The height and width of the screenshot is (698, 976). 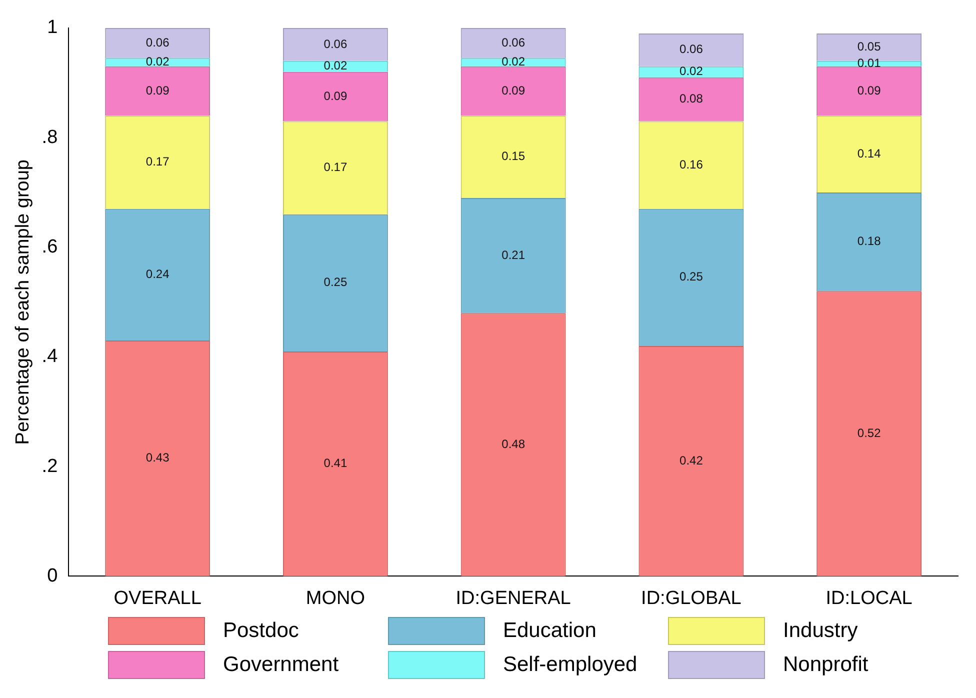 What do you see at coordinates (50, 137) in the screenshot?
I see `y-tick-label: .8` at bounding box center [50, 137].